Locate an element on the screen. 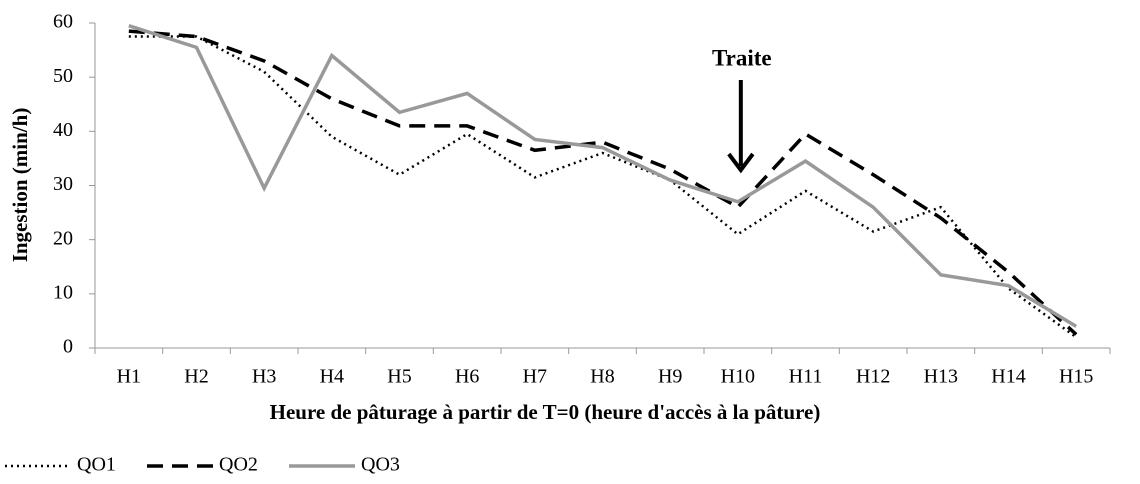  x-tick-label: H12 is located at coordinates (873, 377).